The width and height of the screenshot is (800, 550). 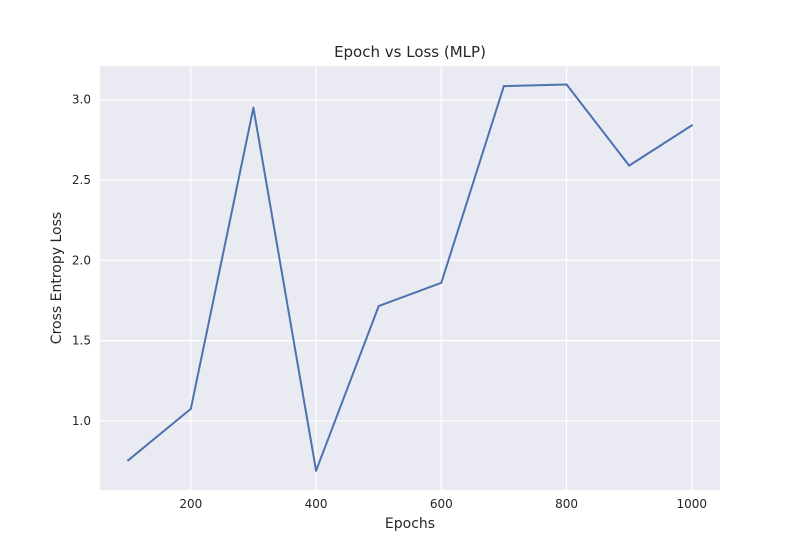 What do you see at coordinates (410, 524) in the screenshot?
I see `x-axis-label: Epochs` at bounding box center [410, 524].